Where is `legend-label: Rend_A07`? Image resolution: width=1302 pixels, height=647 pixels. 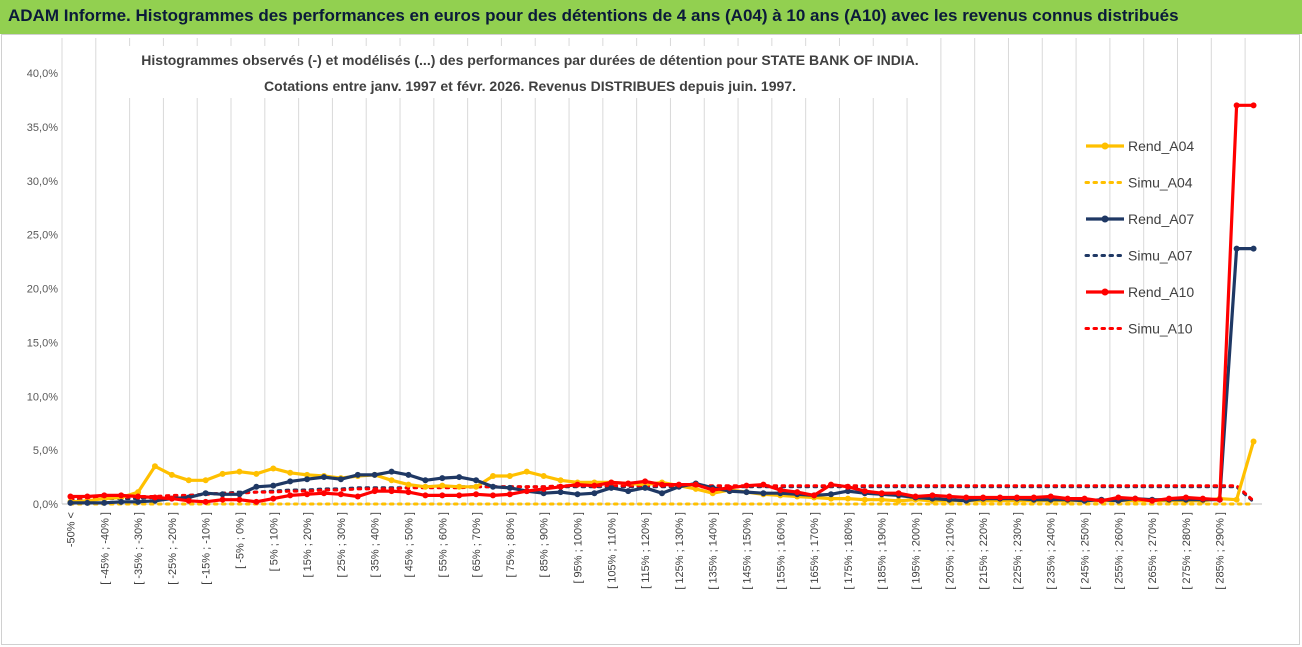 legend-label: Rend_A07 is located at coordinates (1161, 219).